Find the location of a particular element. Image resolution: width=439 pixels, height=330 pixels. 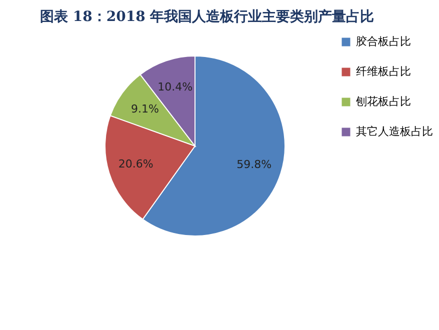

legend-label: 其它人造板占比 is located at coordinates (394, 131).